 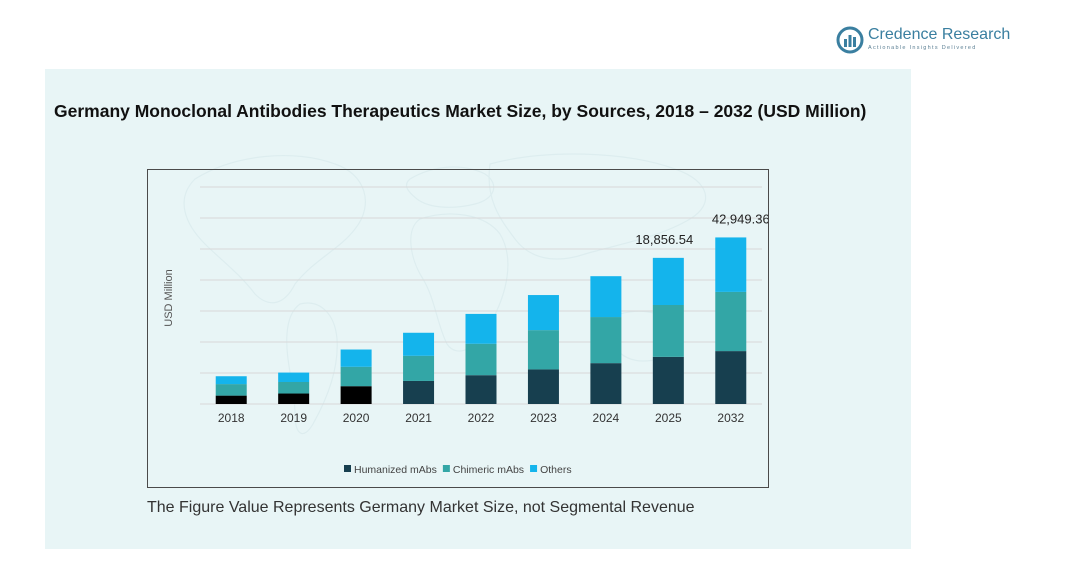 I want to click on bar-humanized-mabs2018, so click(x=231, y=399).